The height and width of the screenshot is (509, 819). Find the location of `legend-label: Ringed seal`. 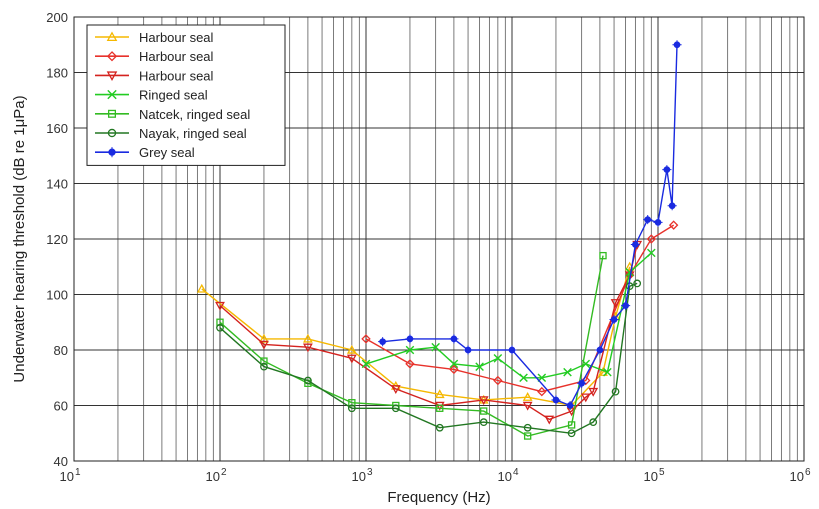

legend-label: Ringed seal is located at coordinates (173, 95).